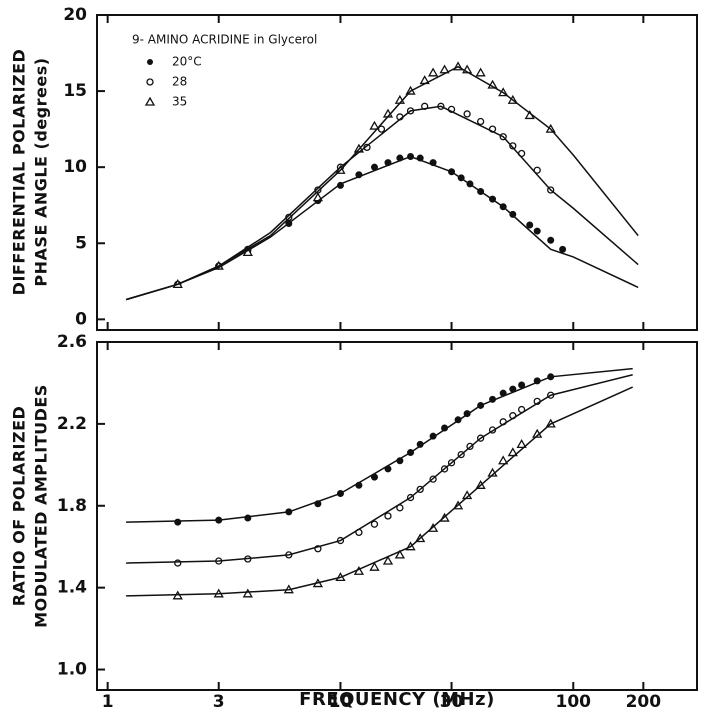 This screenshot has height=713, width=713. I want to click on y-tick-label: 2.6, so click(72, 342).